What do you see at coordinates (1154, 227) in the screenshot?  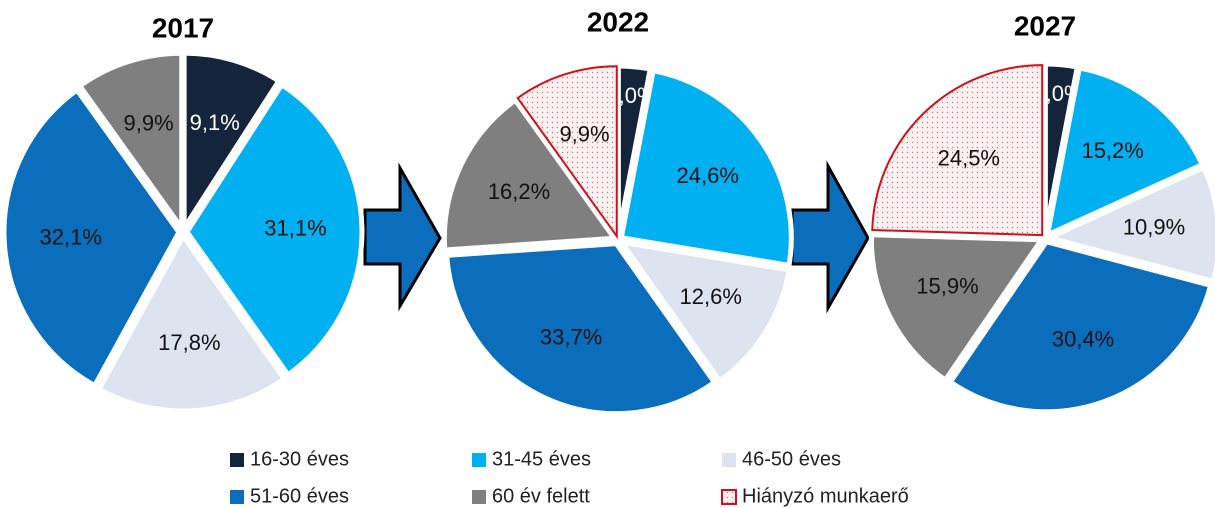 I see `data-label: 10,9%` at bounding box center [1154, 227].